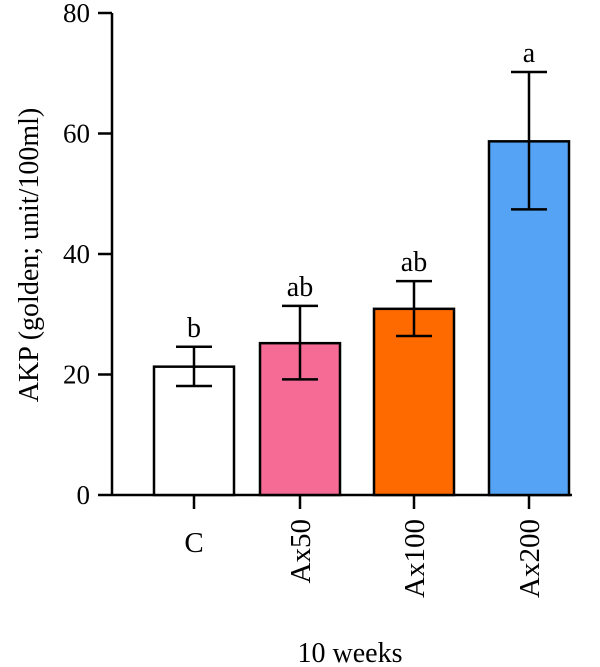 Image resolution: width=600 pixels, height=667 pixels. I want to click on y-tick-label: 0, so click(84, 495).